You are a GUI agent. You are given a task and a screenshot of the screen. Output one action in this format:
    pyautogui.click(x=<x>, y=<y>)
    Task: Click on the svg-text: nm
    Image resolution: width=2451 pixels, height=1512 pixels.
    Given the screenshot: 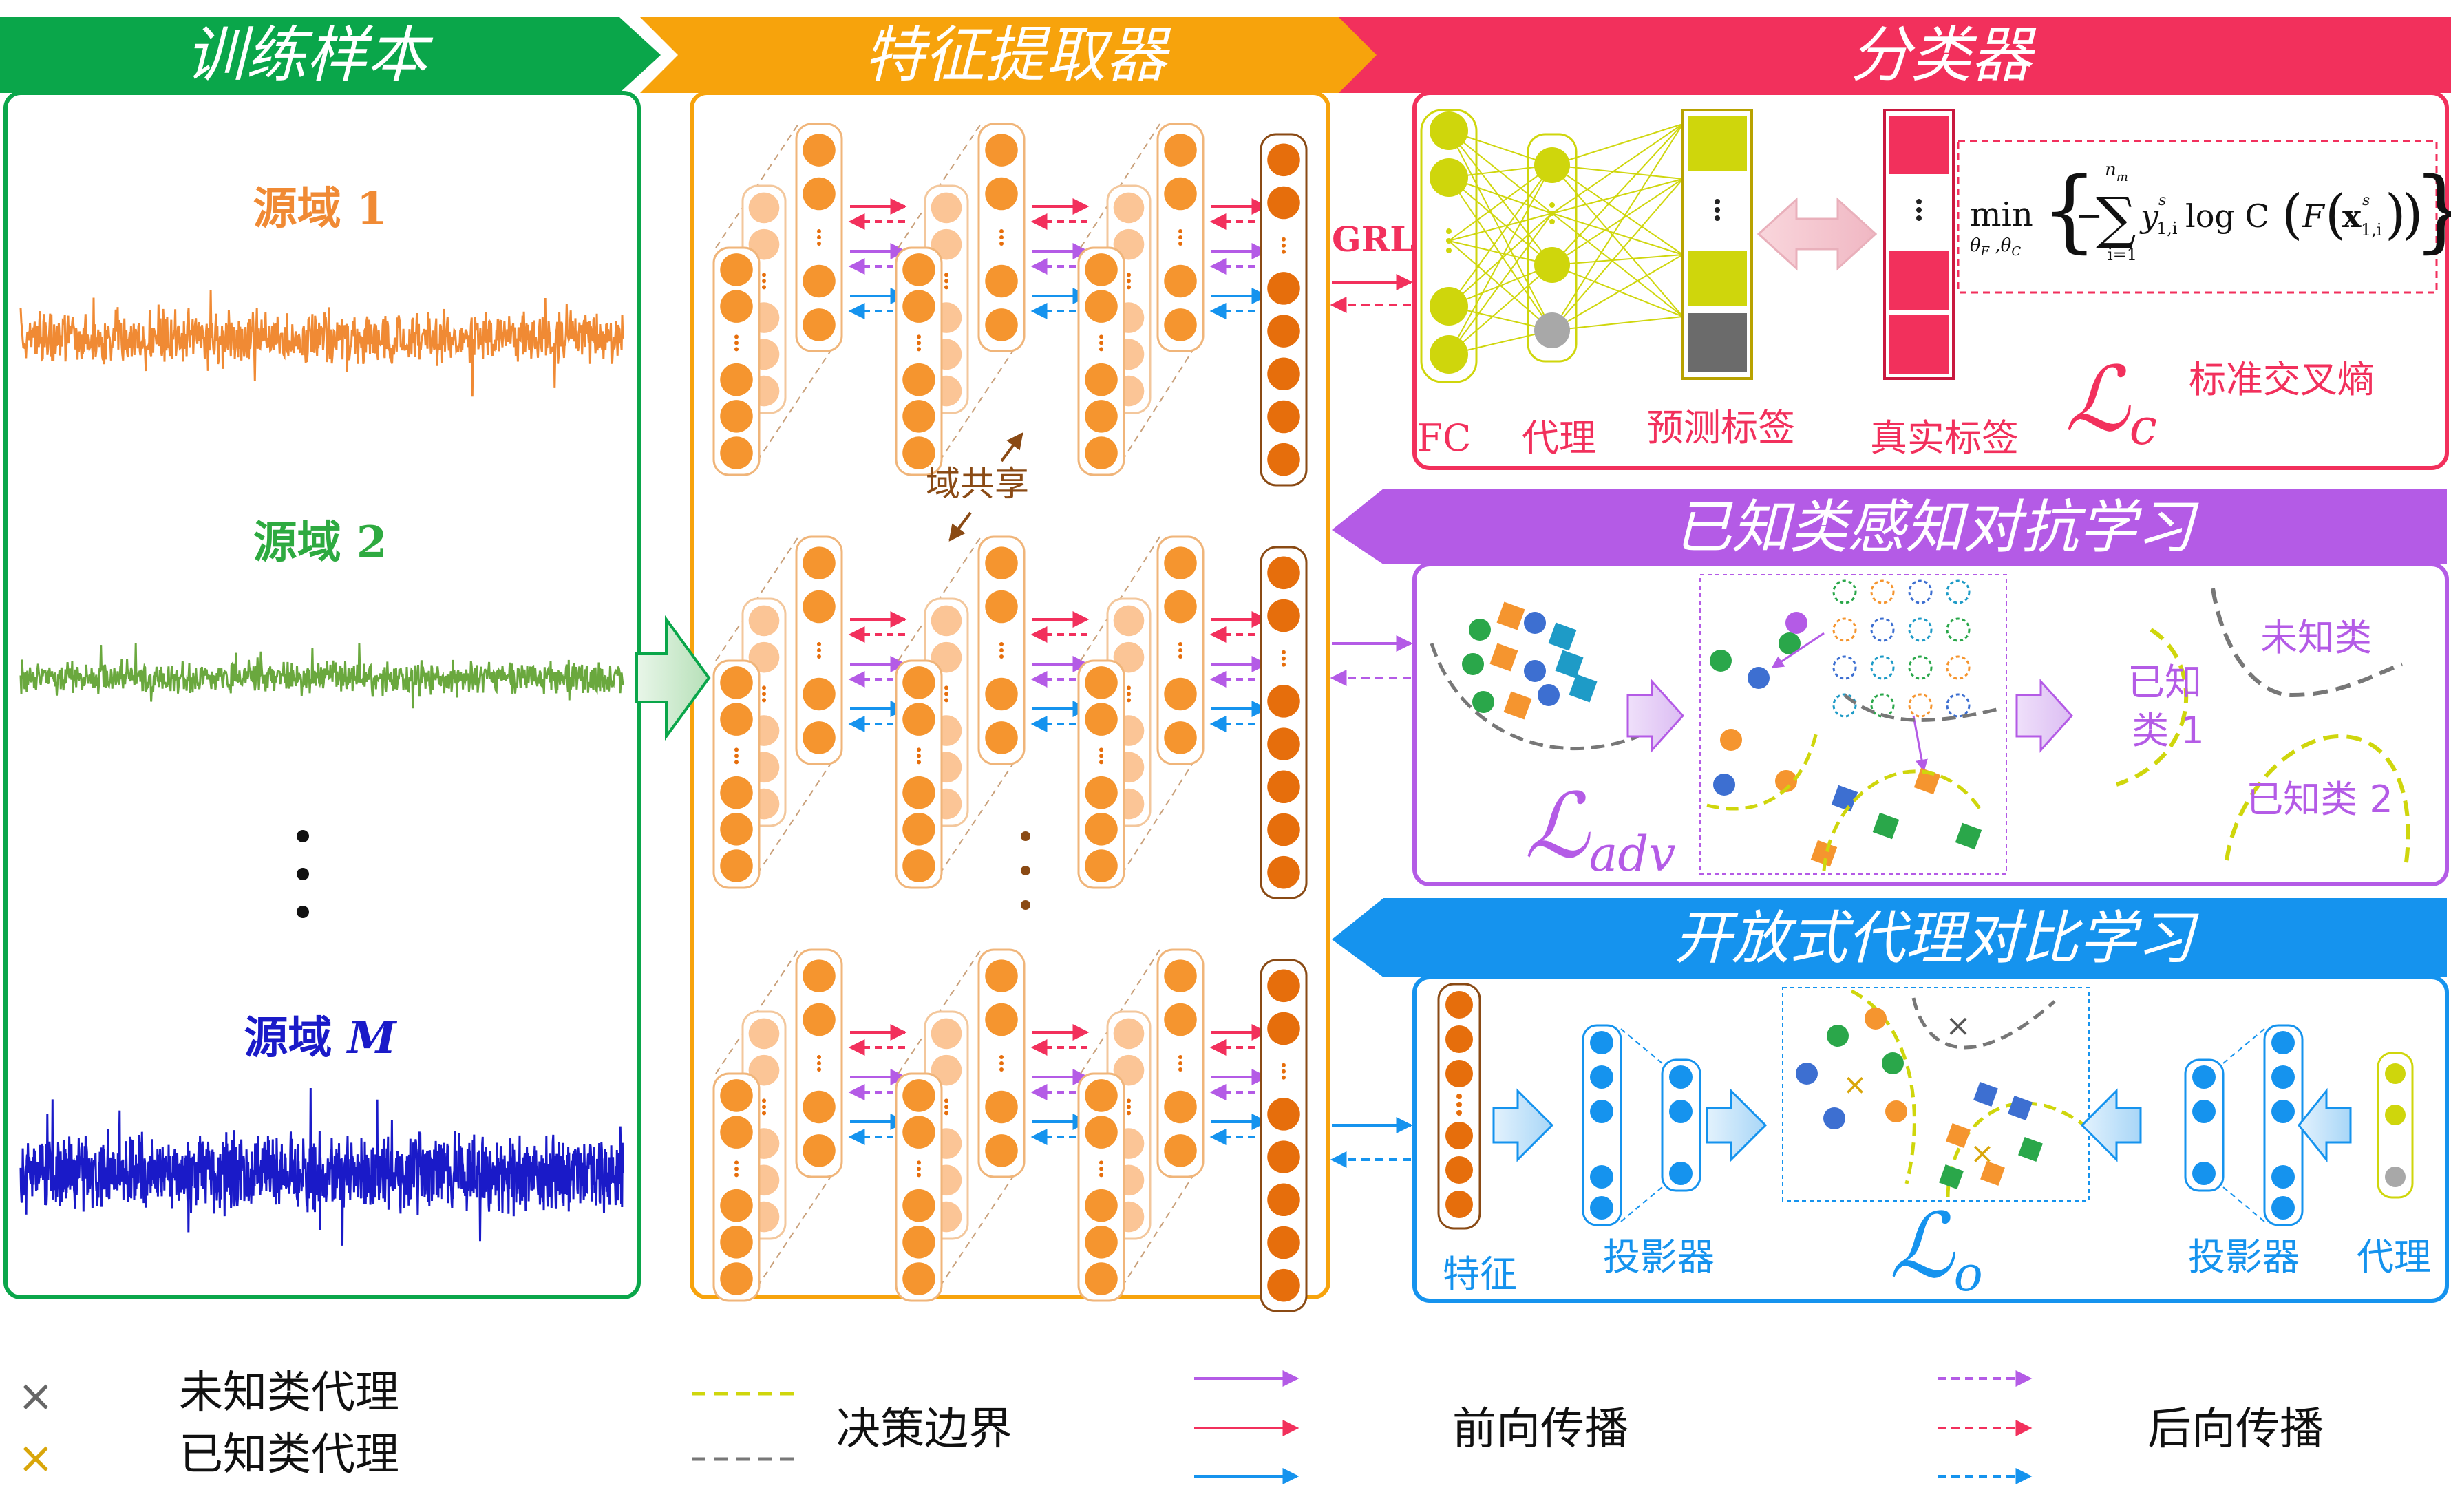 What is the action you would take?
    pyautogui.click(x=2116, y=172)
    